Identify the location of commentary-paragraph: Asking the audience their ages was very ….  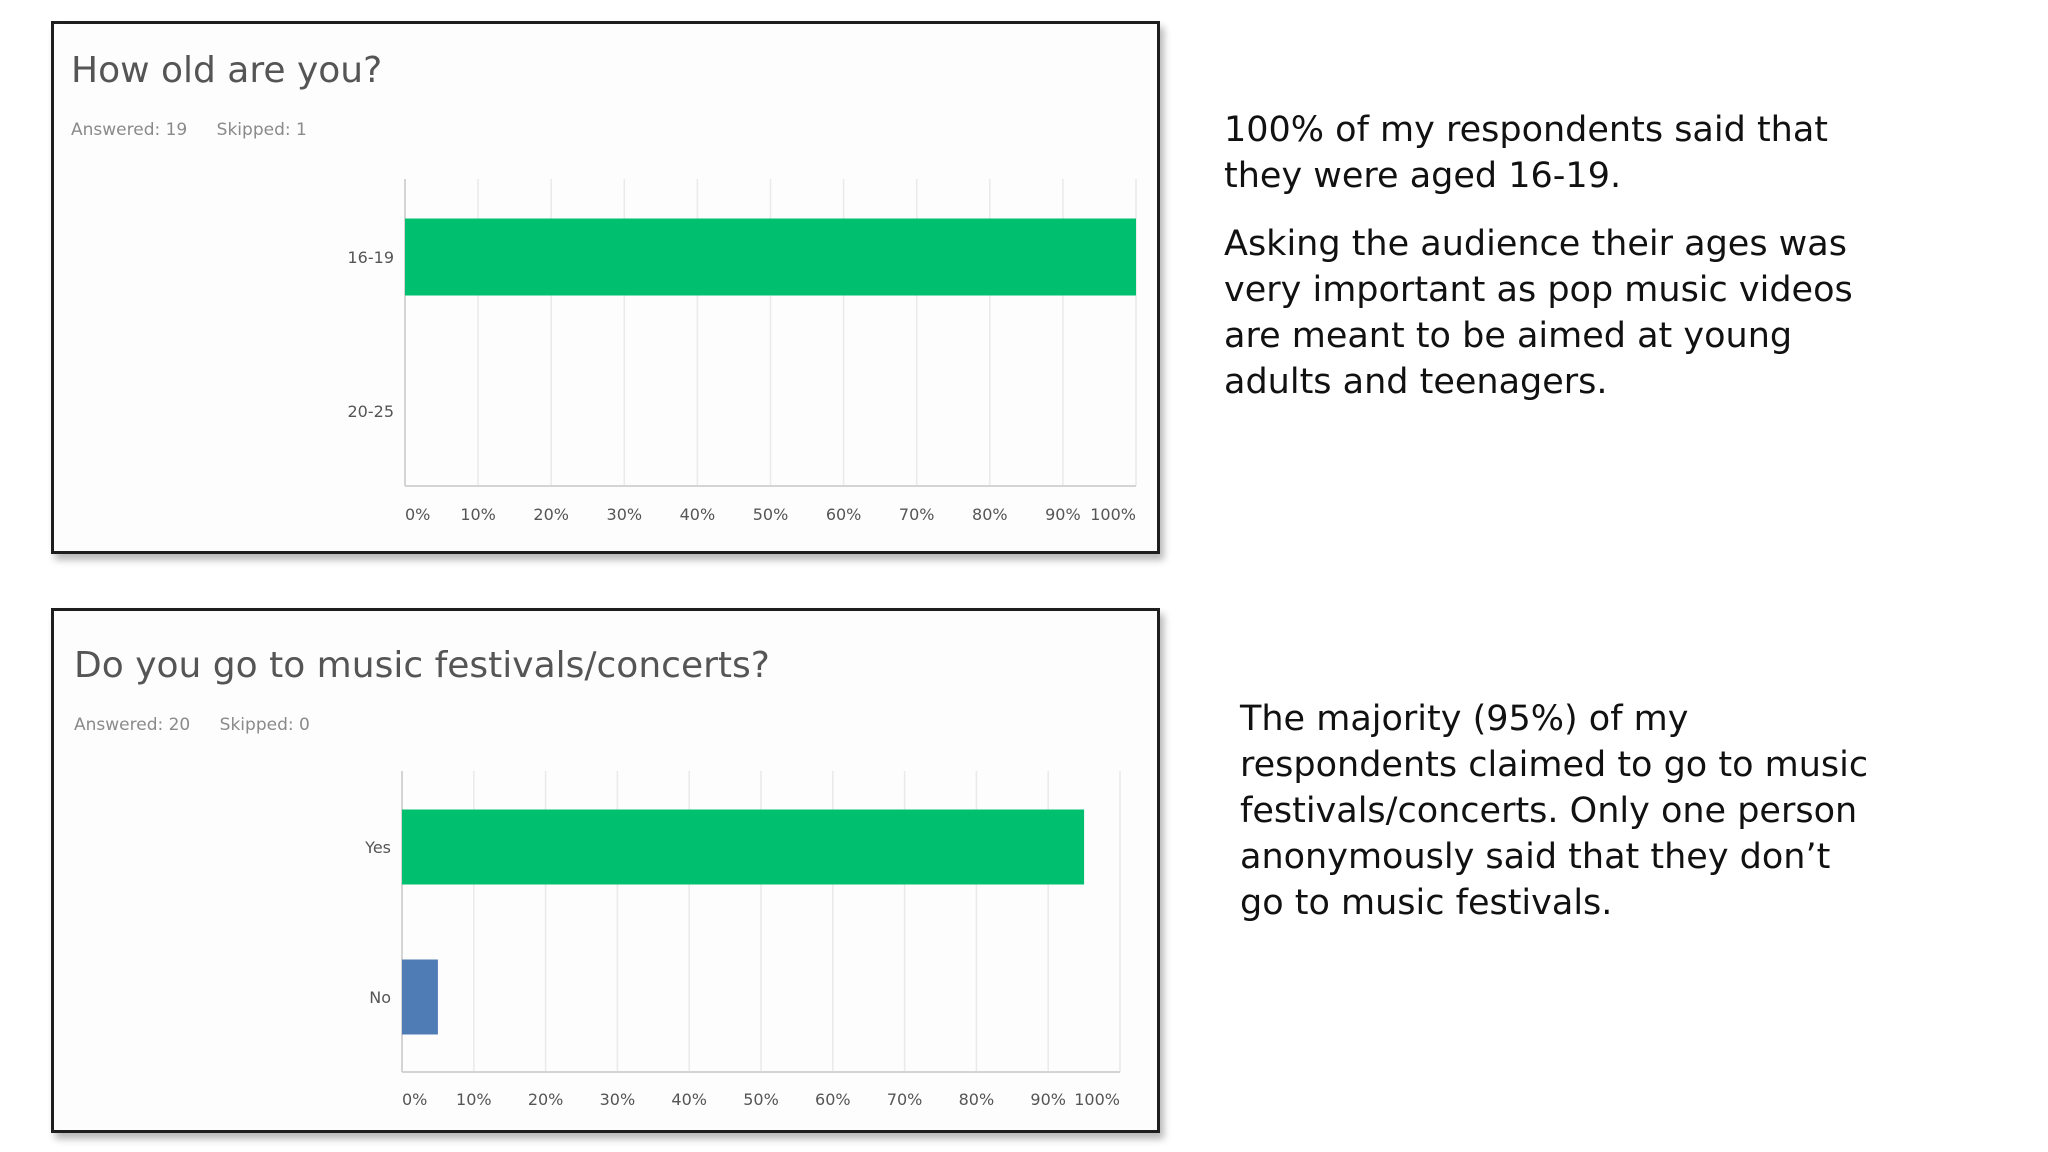
(1538, 313).